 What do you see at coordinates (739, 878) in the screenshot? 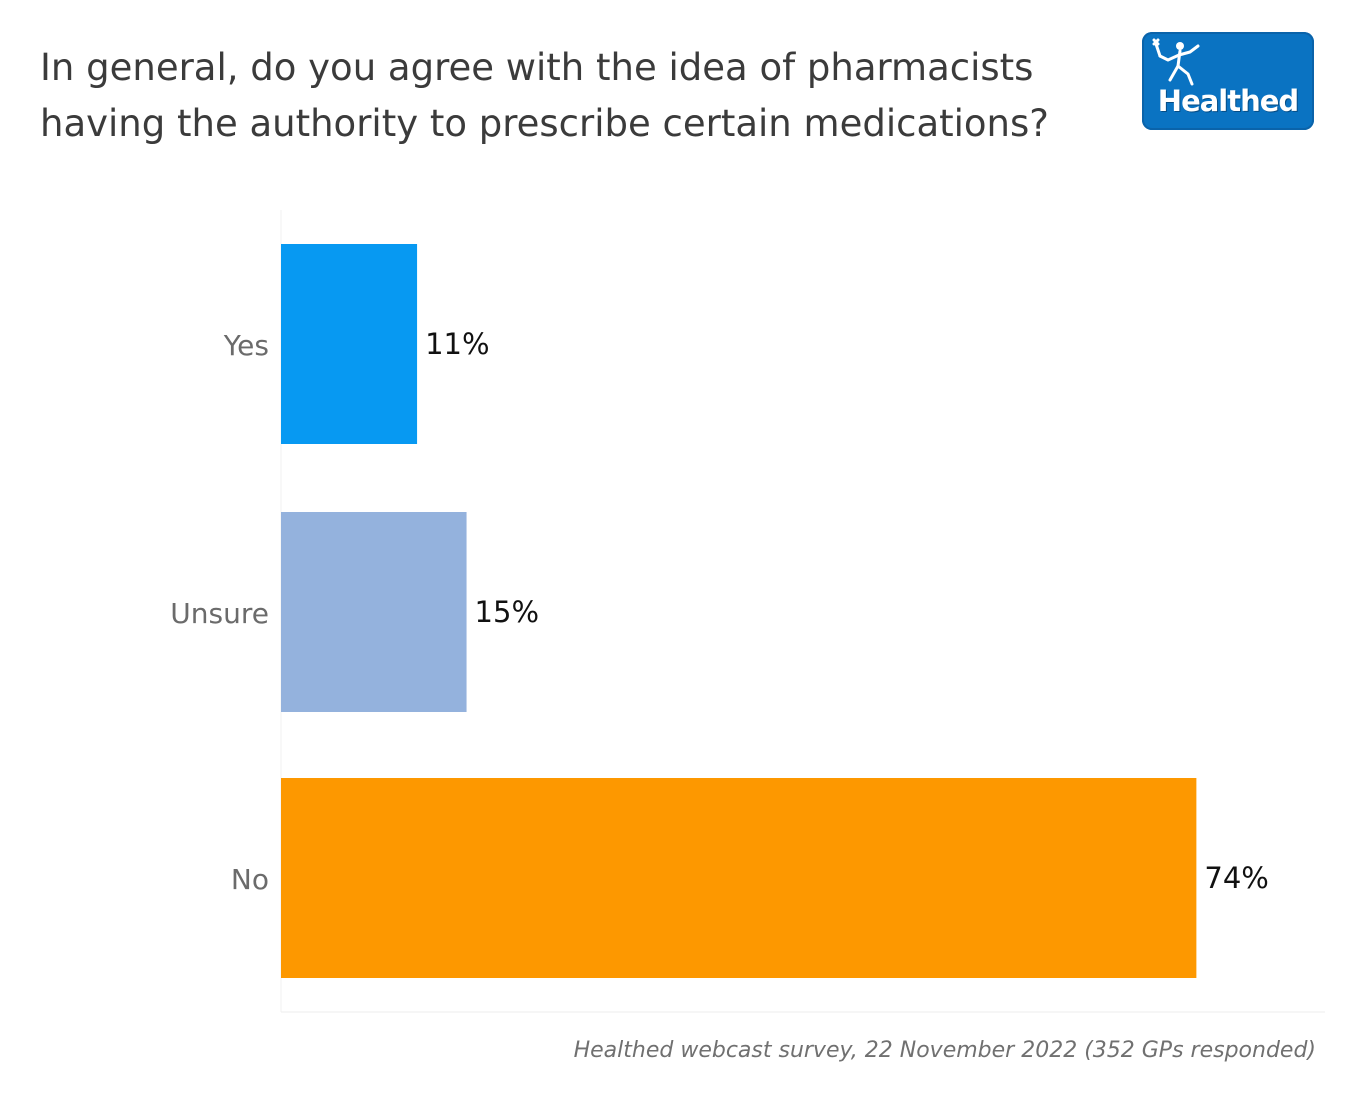
I see `bar-no` at bounding box center [739, 878].